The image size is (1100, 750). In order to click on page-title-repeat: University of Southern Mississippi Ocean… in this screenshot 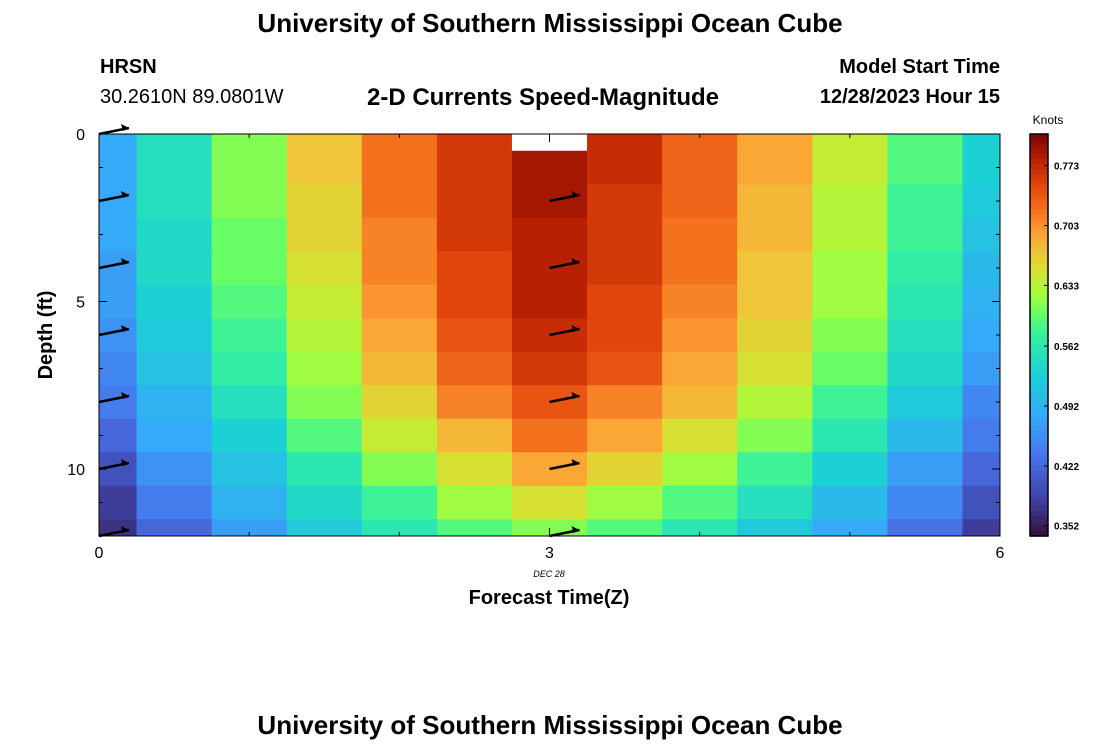, I will do `click(550, 725)`.